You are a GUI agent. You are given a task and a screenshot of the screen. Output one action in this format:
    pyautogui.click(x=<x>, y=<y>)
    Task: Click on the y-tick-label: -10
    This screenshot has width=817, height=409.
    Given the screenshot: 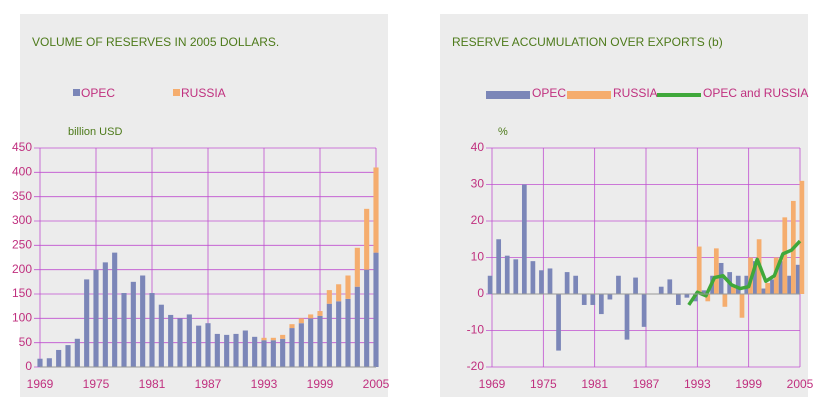 What is the action you would take?
    pyautogui.click(x=476, y=330)
    